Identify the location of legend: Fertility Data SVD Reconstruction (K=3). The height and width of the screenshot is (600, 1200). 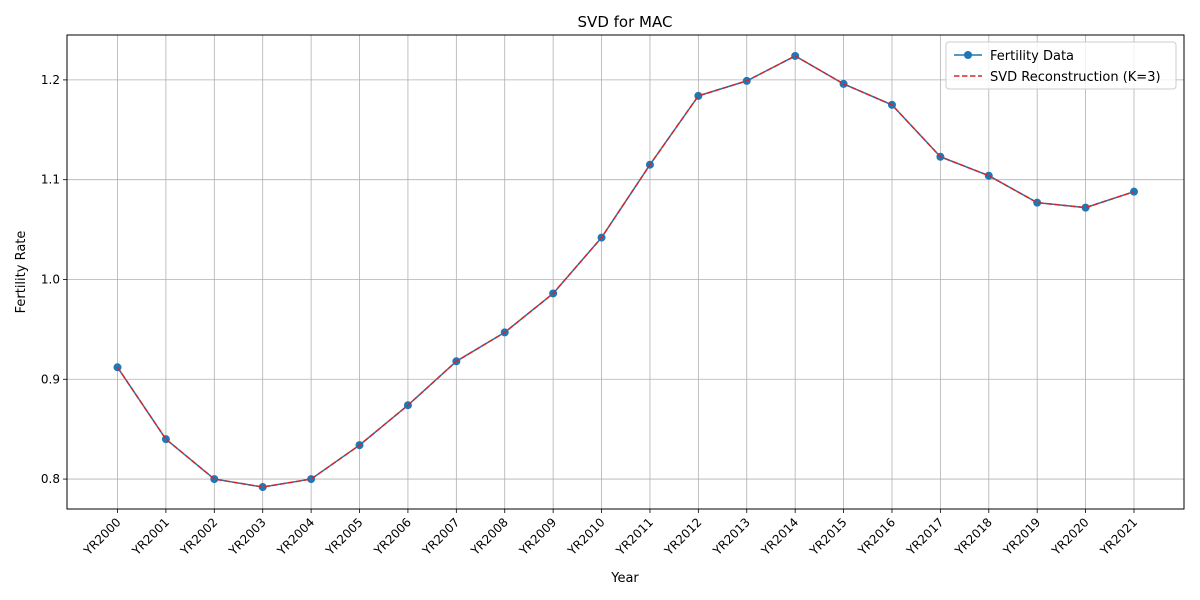
(1061, 65).